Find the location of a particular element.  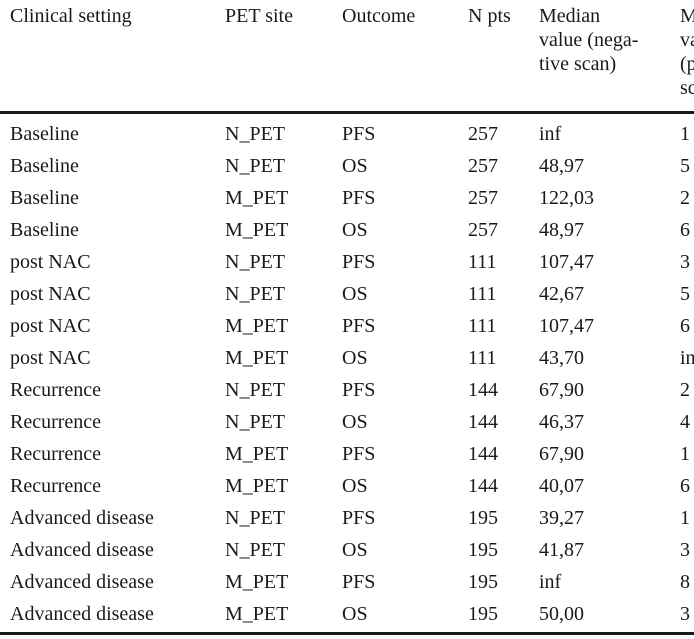

table-row: post NAC M_PET OS 111 43,70 in is located at coordinates (347, 358).